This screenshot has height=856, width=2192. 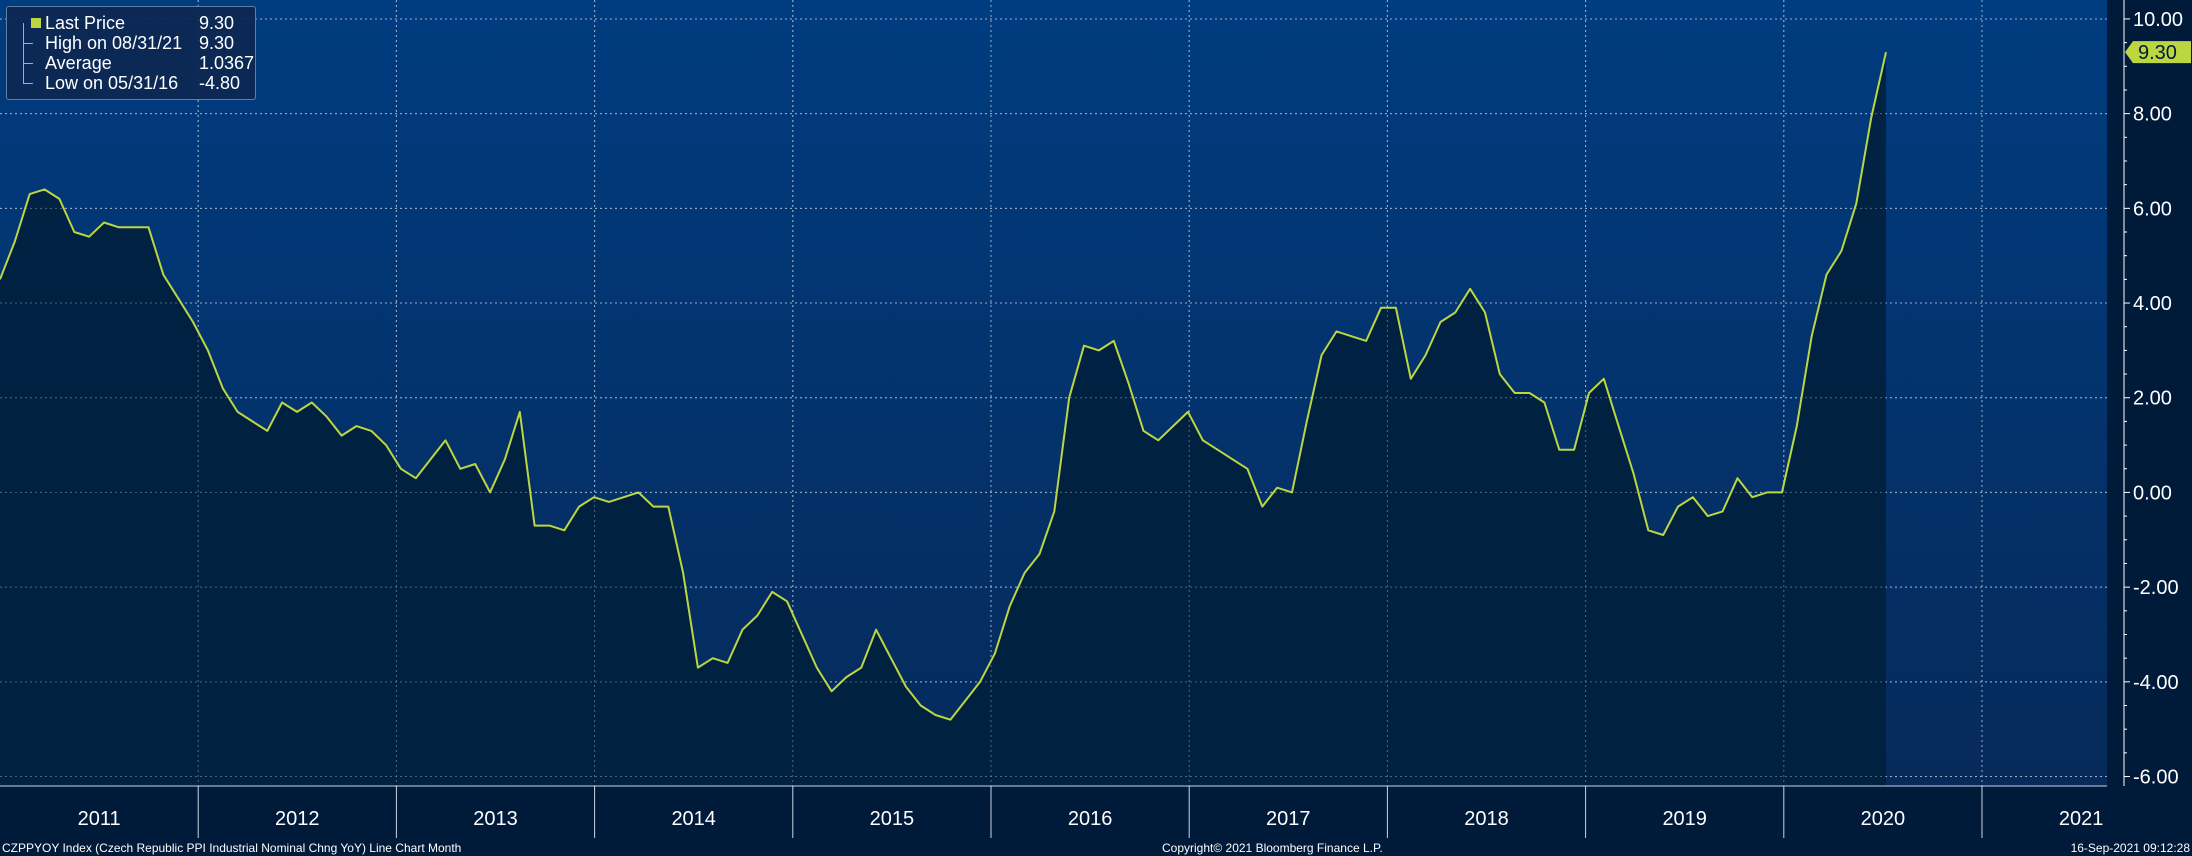 What do you see at coordinates (2152, 493) in the screenshot?
I see `y-tick-label: 0.00` at bounding box center [2152, 493].